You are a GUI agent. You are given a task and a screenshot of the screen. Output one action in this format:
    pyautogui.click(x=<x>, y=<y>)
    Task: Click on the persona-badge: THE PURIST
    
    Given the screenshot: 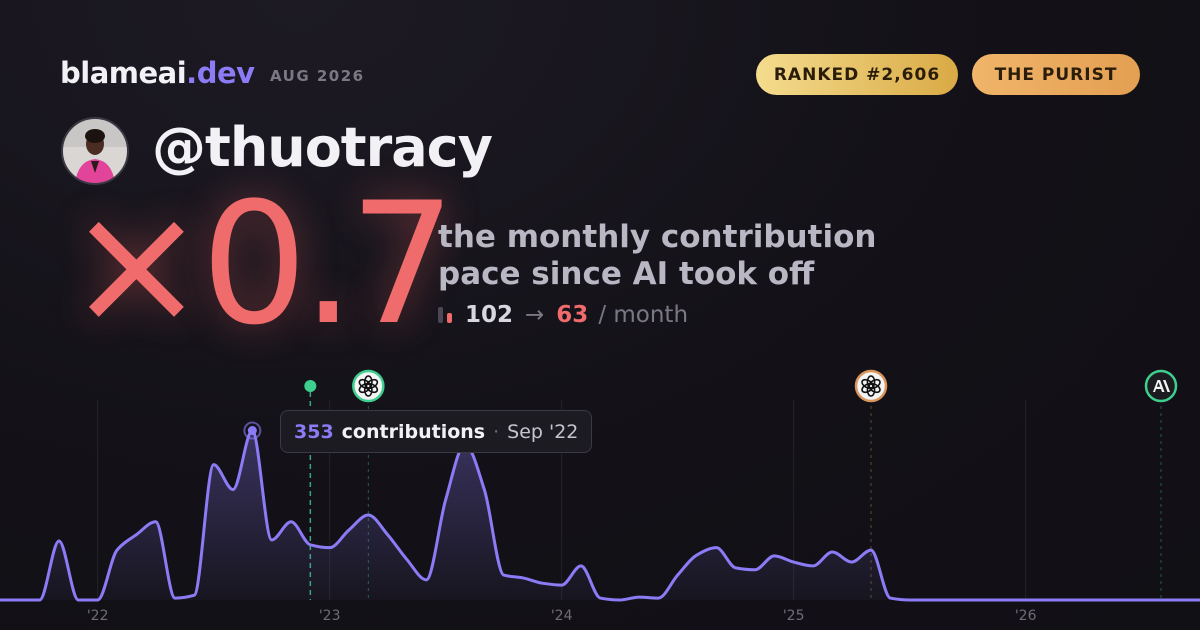 What is the action you would take?
    pyautogui.click(x=1056, y=74)
    